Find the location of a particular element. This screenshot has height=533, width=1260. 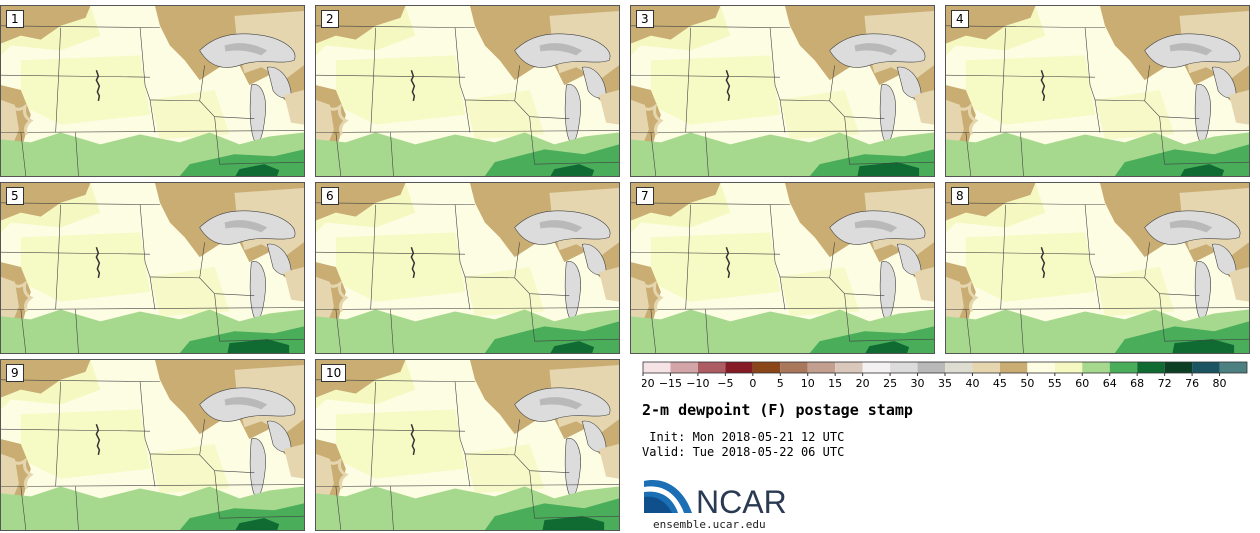

member-number-label: 4 is located at coordinates (960, 19).